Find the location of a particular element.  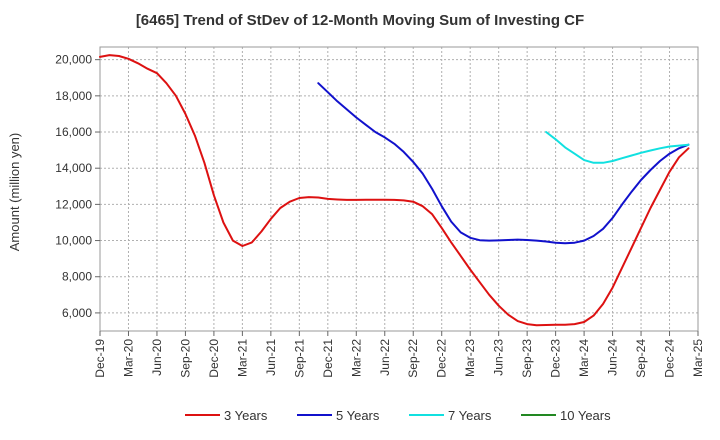

legend-item: 3 Years is located at coordinates (226, 415).